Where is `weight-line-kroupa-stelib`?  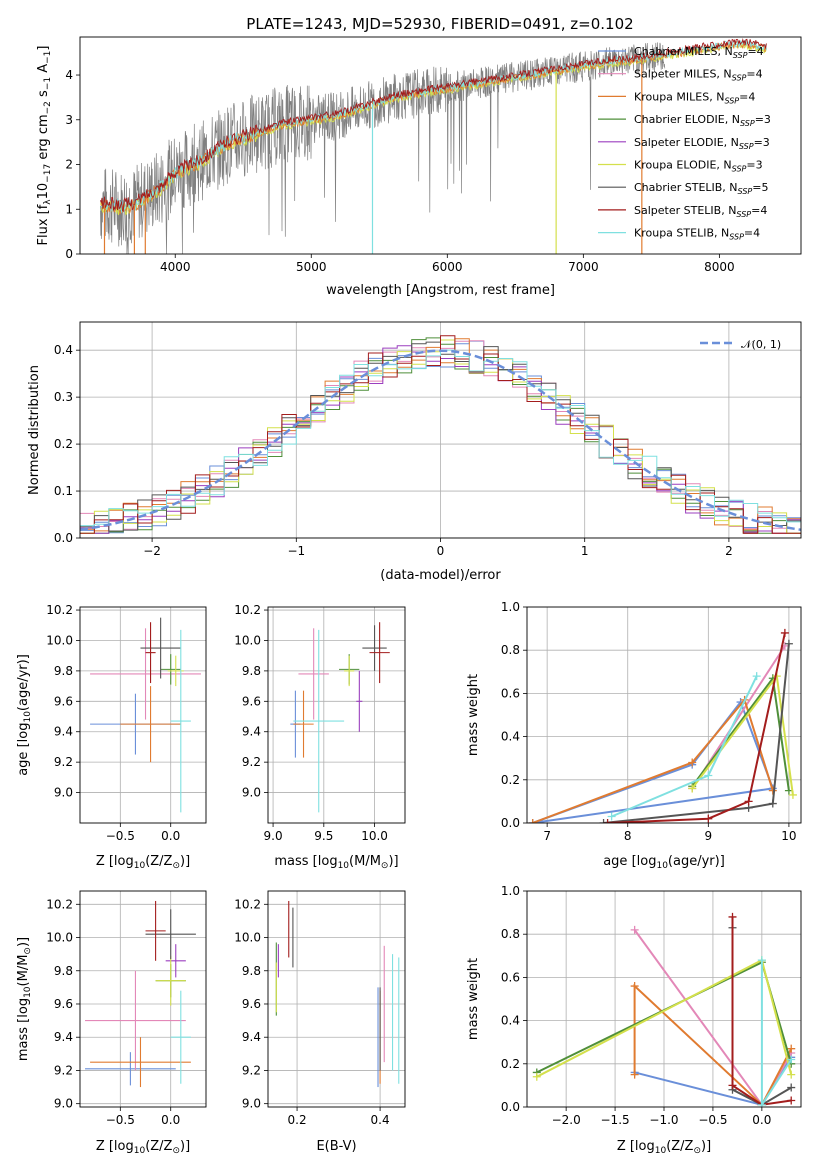 weight-line-kroupa-stelib is located at coordinates (684, 746).